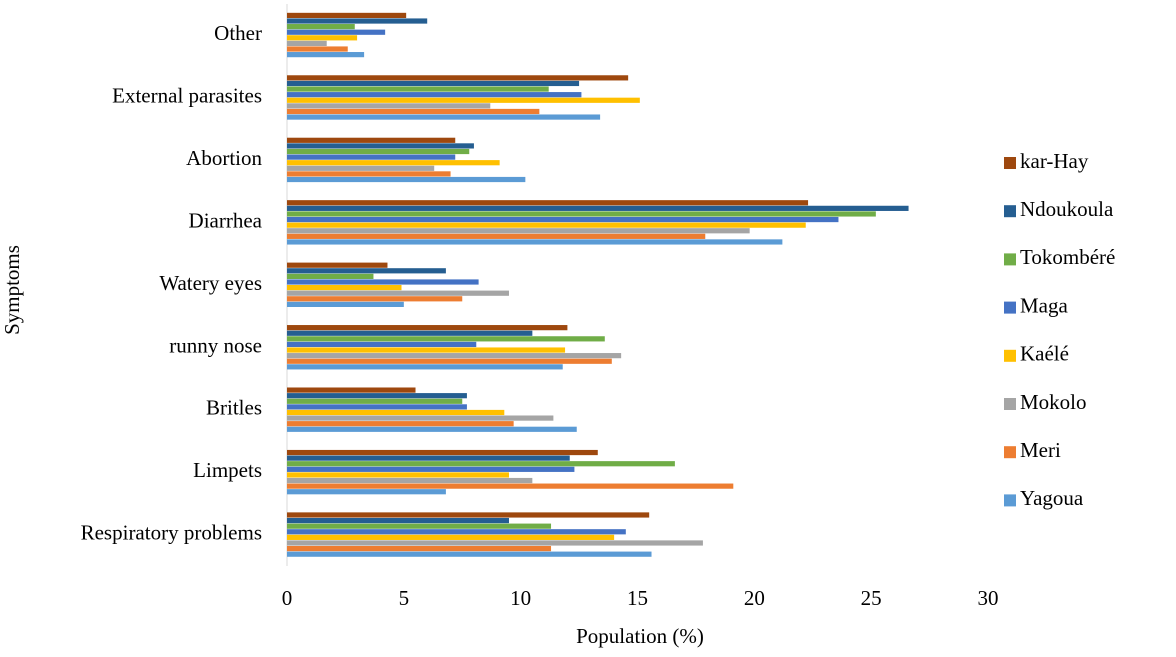 The image size is (1176, 657). What do you see at coordinates (754, 598) in the screenshot?
I see `x-tick-label: 20` at bounding box center [754, 598].